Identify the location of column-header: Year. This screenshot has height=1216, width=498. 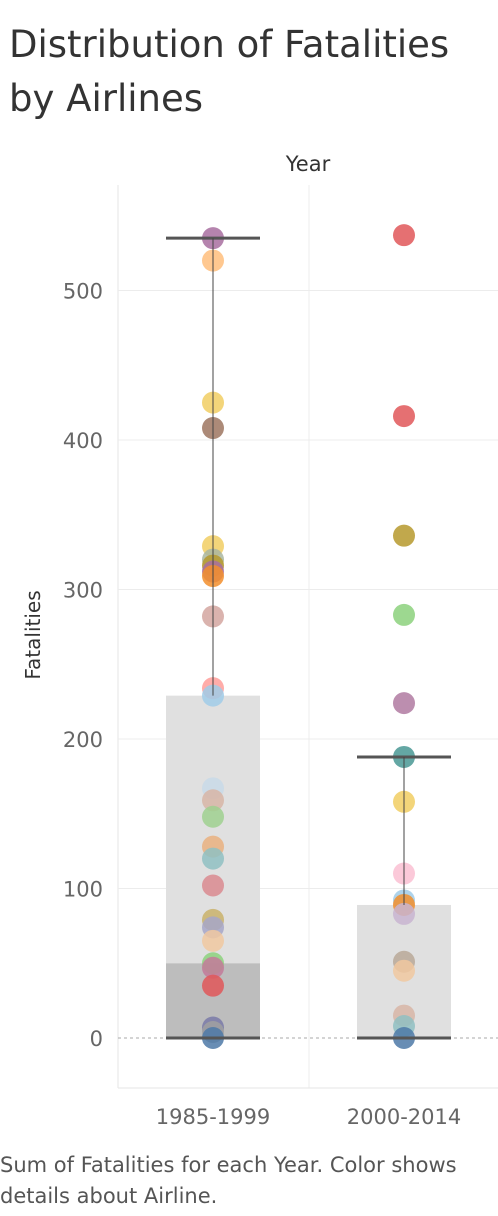
(308, 164).